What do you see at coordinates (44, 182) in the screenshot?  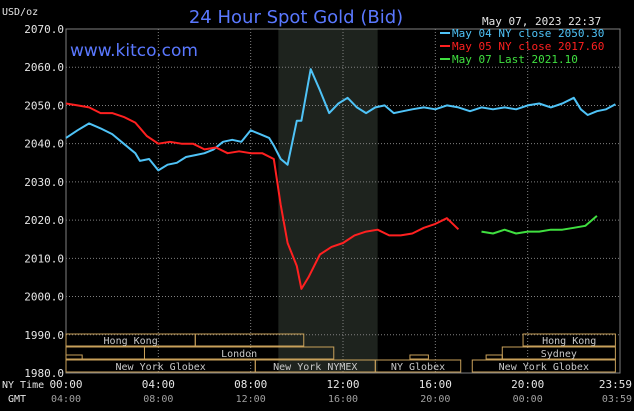 I see `y-tick-label: 2030.0` at bounding box center [44, 182].